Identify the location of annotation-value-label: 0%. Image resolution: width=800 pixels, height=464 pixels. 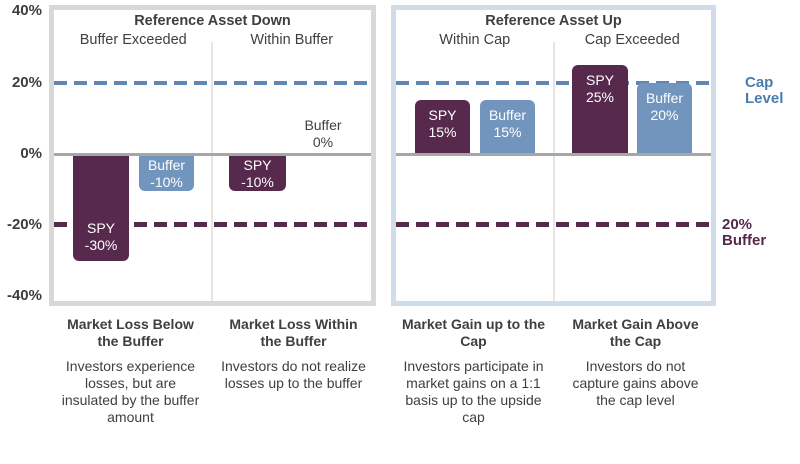
(323, 142).